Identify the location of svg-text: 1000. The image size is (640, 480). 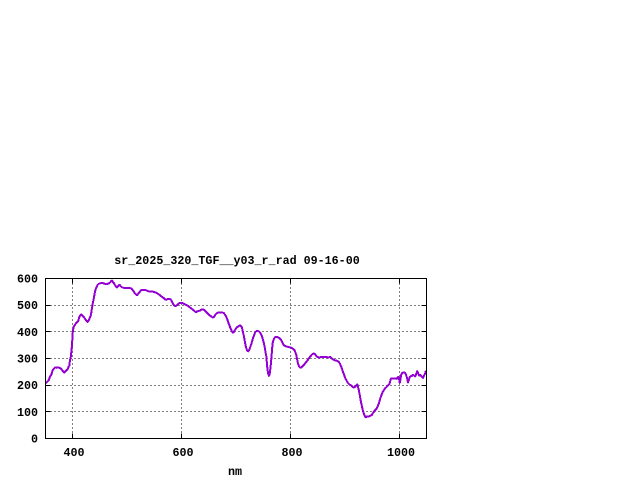
(401, 453).